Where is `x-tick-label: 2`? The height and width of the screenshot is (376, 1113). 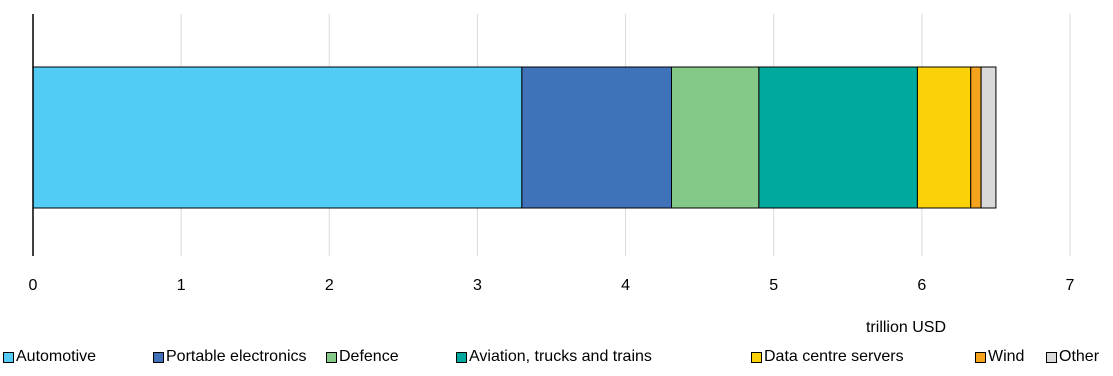
x-tick-label: 2 is located at coordinates (329, 285).